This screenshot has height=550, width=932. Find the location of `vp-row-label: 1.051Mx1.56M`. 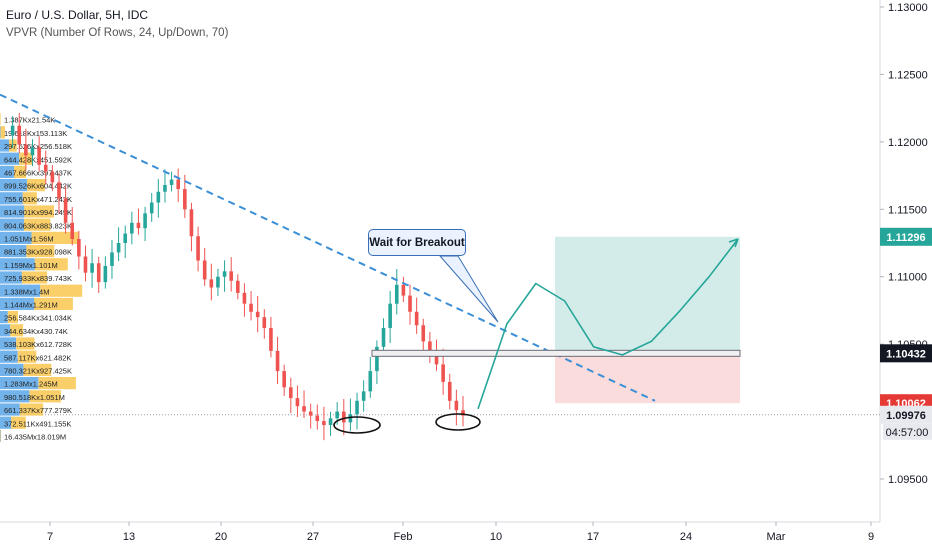

vp-row-label: 1.051Mx1.56M is located at coordinates (29, 239).